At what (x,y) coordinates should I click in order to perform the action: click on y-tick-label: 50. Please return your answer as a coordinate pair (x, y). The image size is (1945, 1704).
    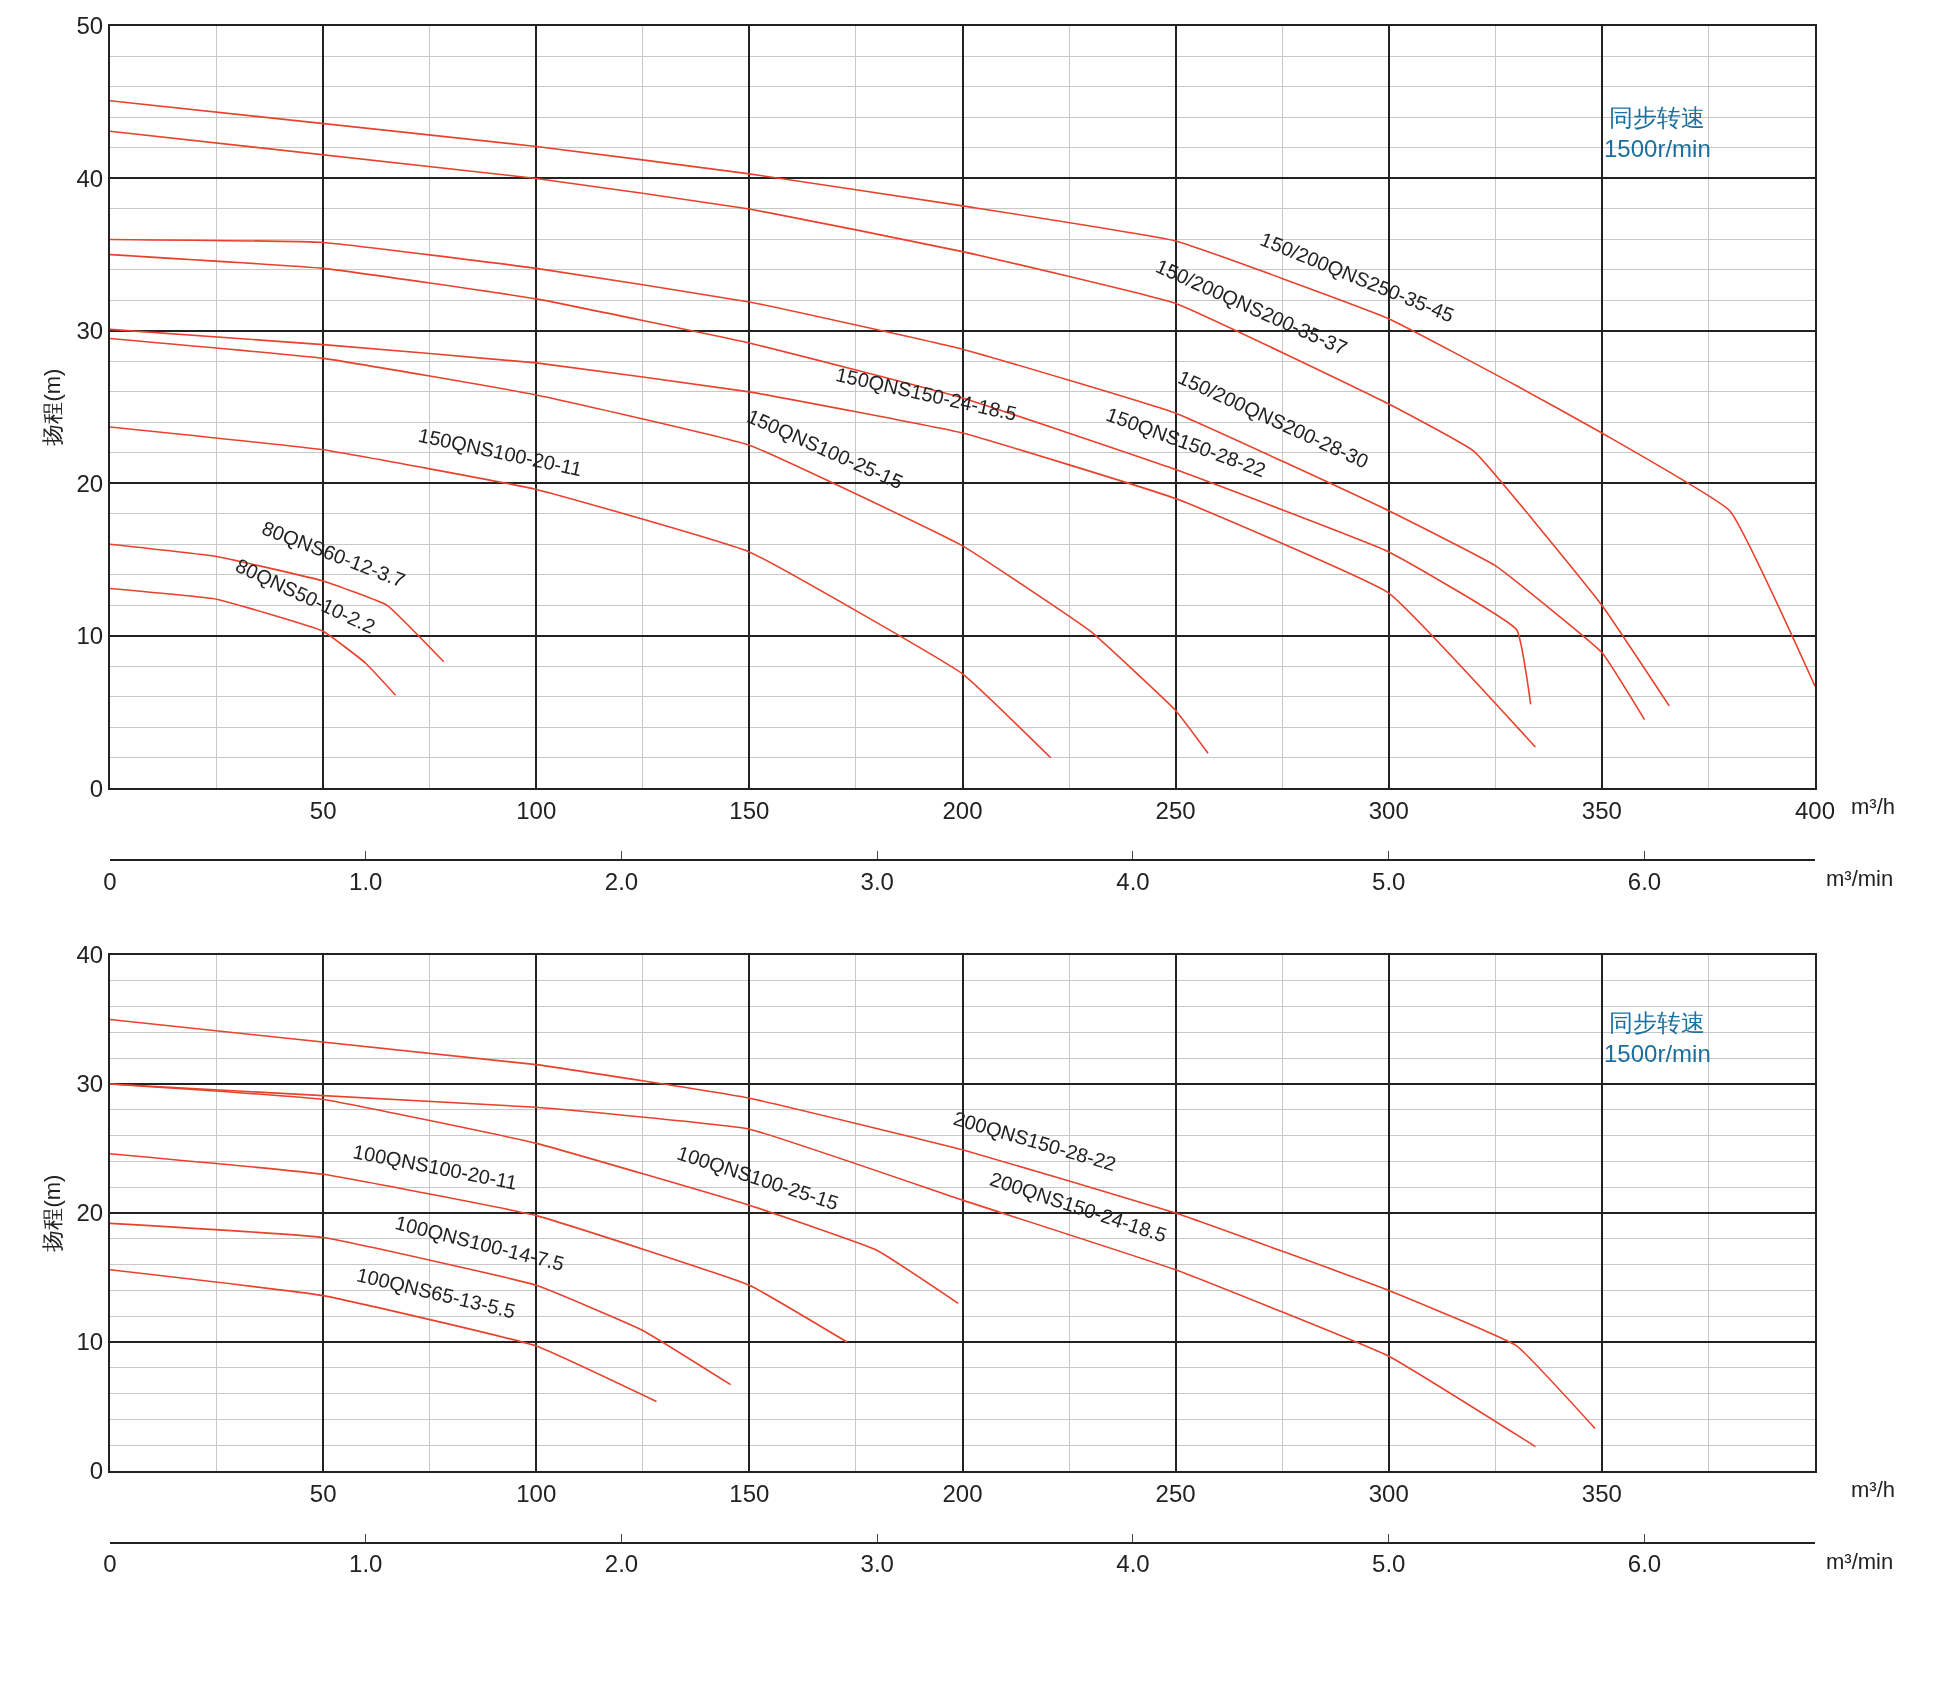
    Looking at the image, I should click on (90, 26).